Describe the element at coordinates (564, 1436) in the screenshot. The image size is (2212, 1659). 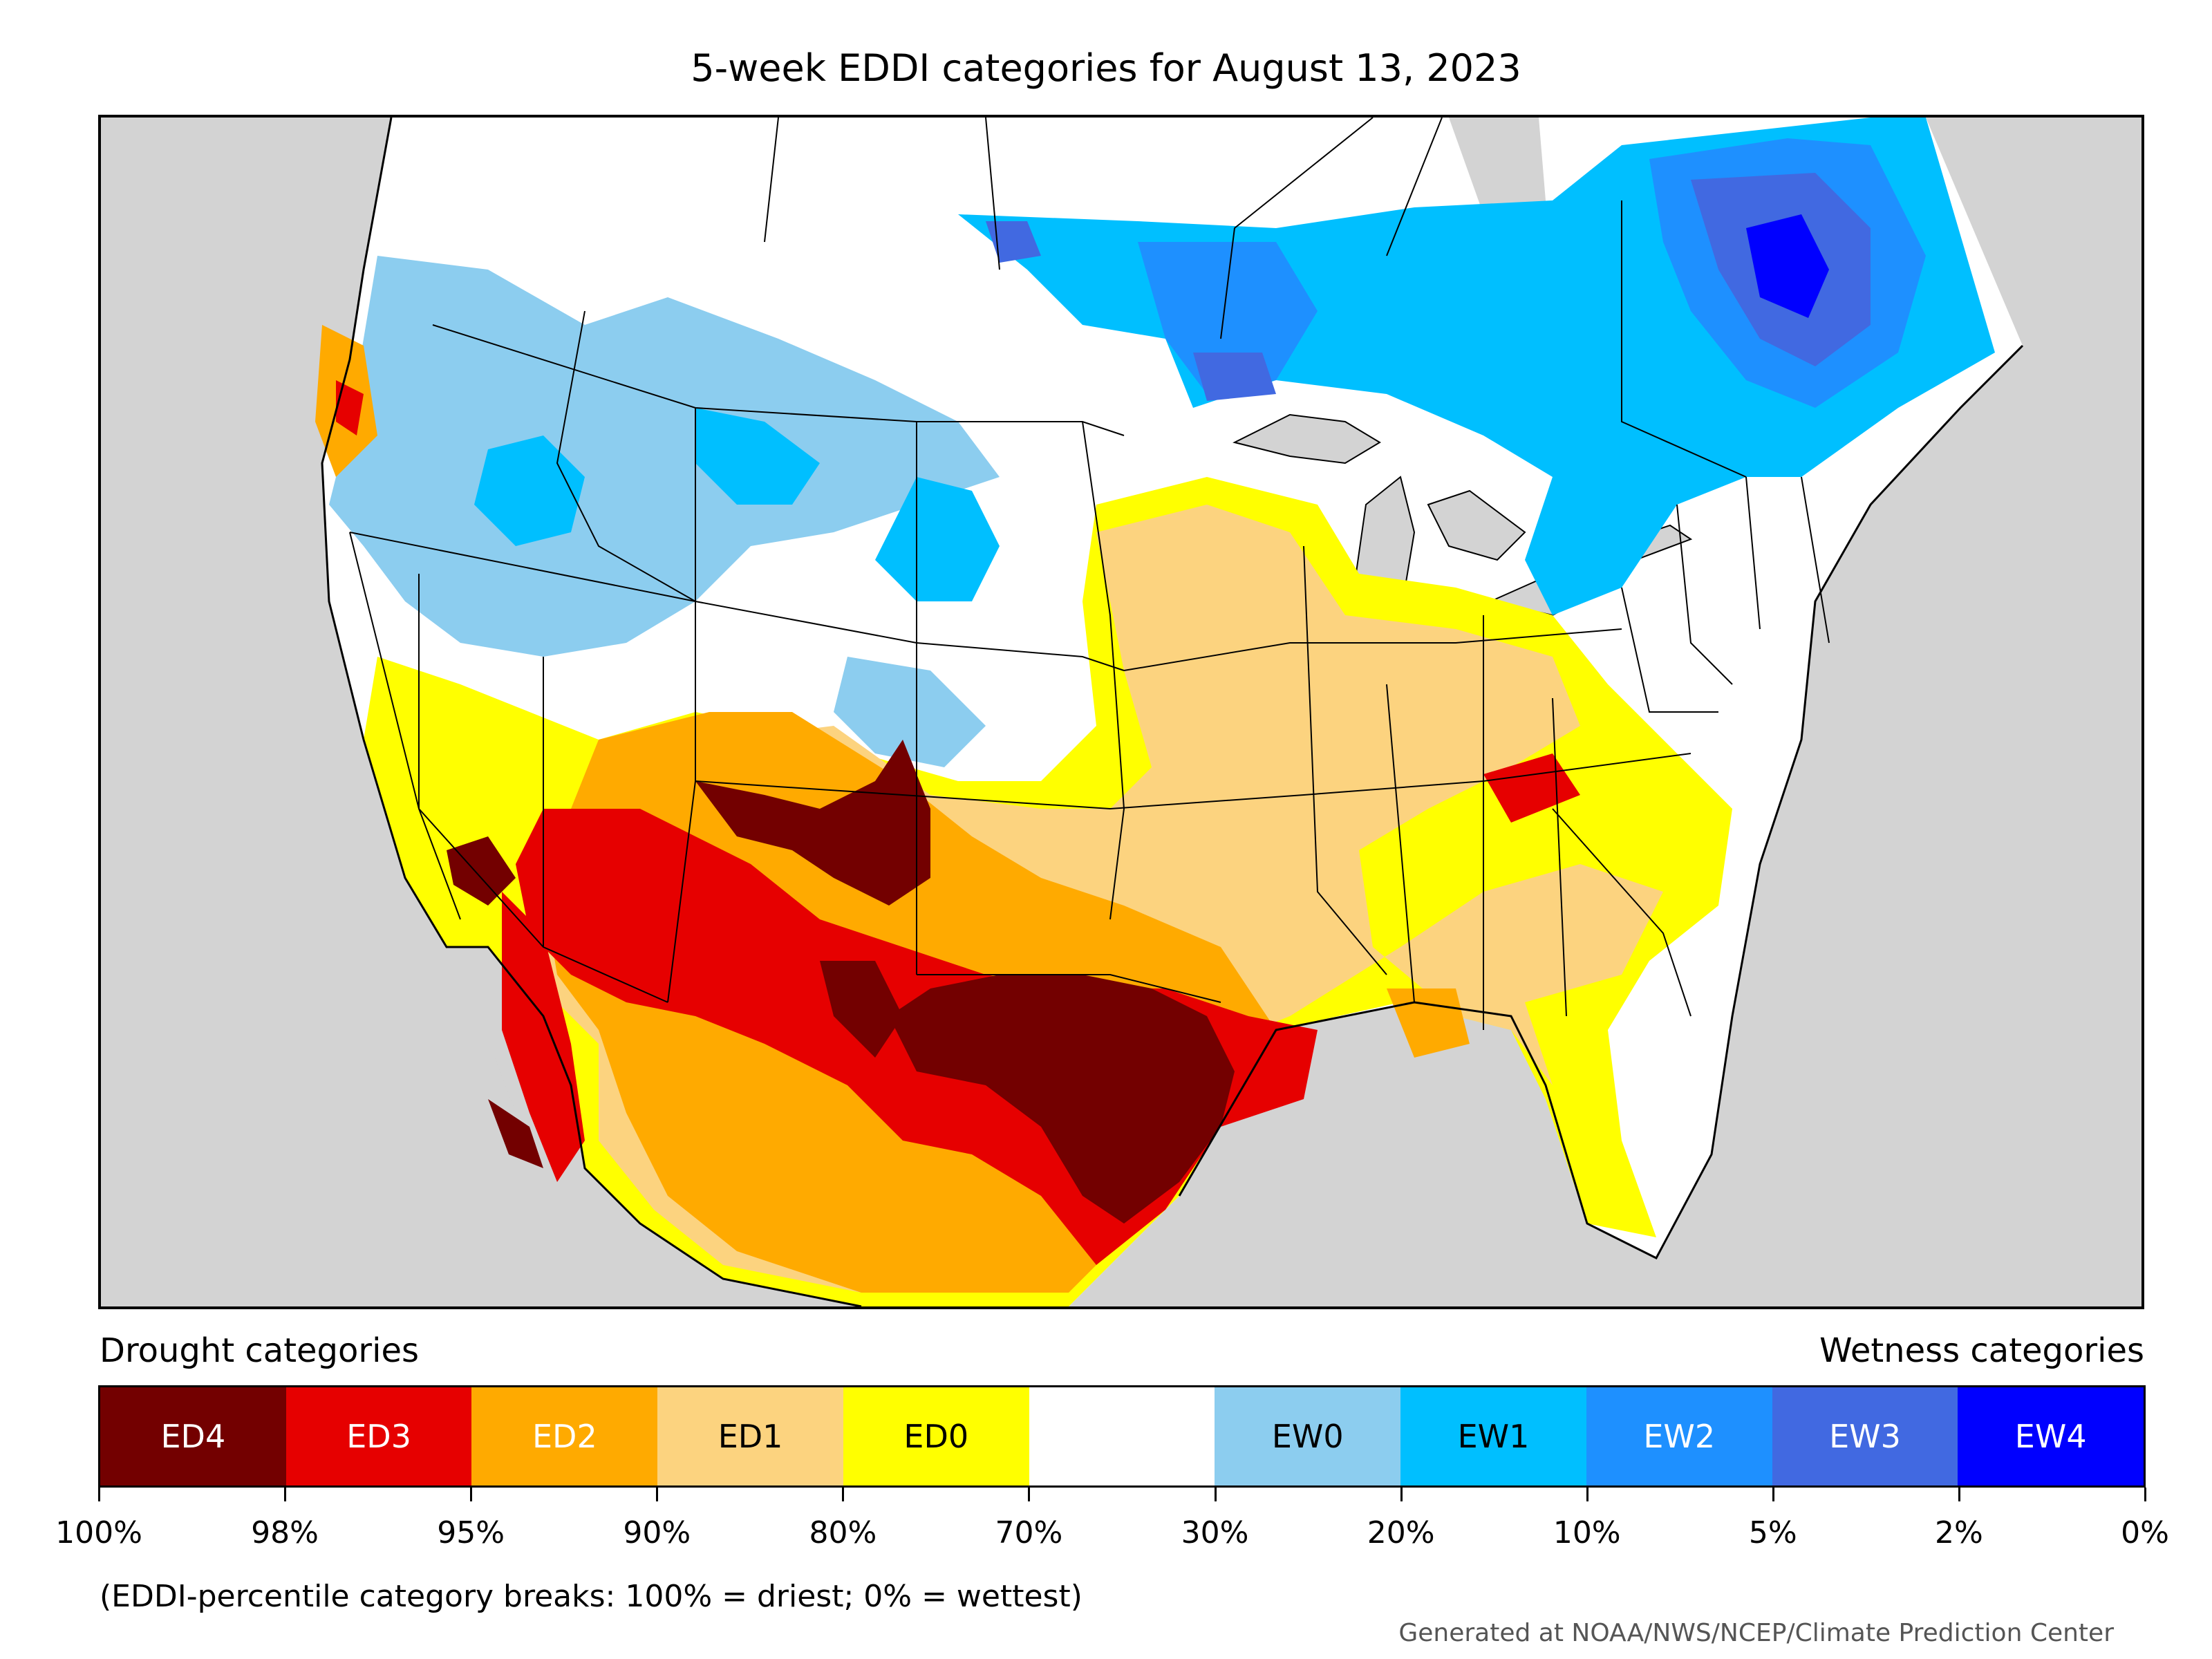
I see `colorbar-cell-ed2: ED2` at that location.